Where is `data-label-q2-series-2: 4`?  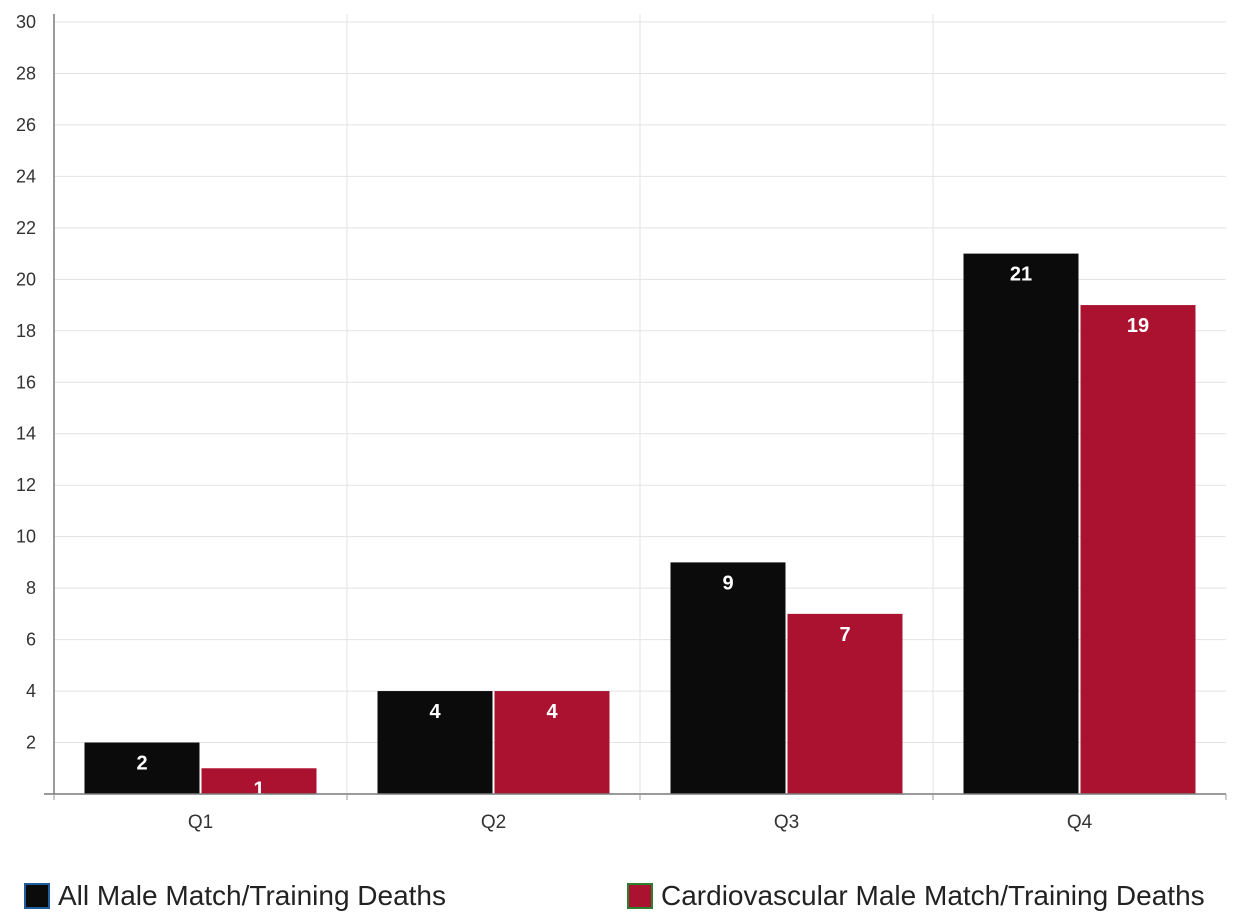
data-label-q2-series-2: 4 is located at coordinates (552, 712).